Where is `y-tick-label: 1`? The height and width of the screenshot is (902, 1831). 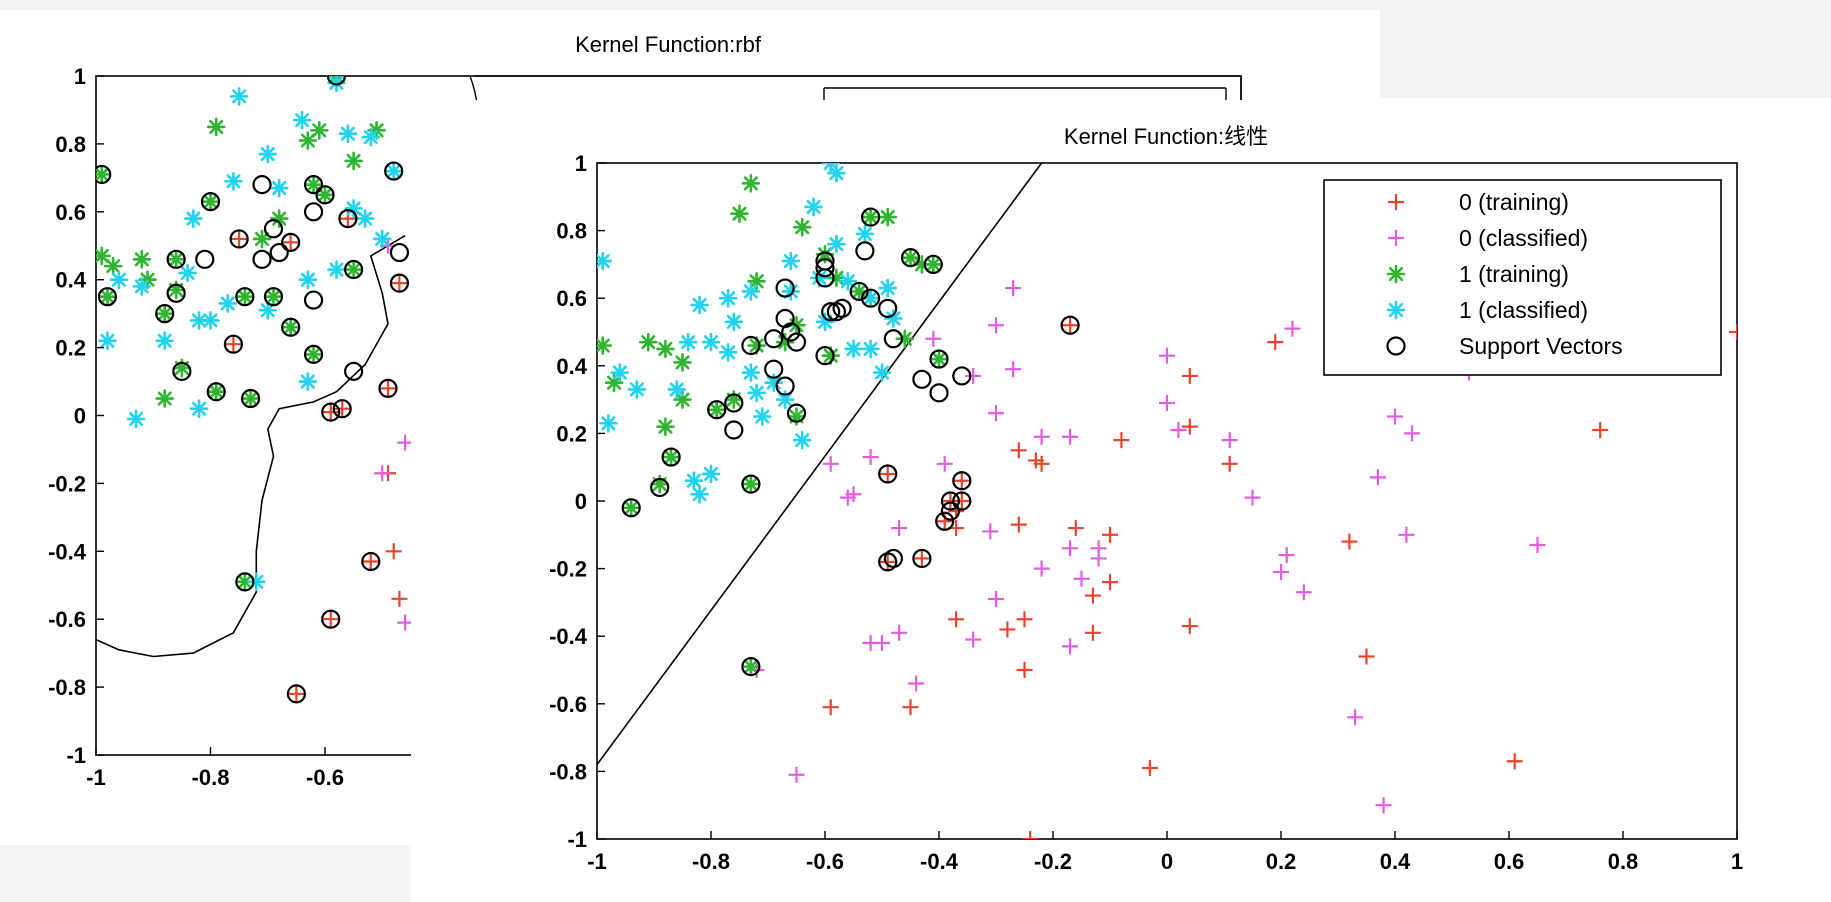
y-tick-label: 1 is located at coordinates (80, 76).